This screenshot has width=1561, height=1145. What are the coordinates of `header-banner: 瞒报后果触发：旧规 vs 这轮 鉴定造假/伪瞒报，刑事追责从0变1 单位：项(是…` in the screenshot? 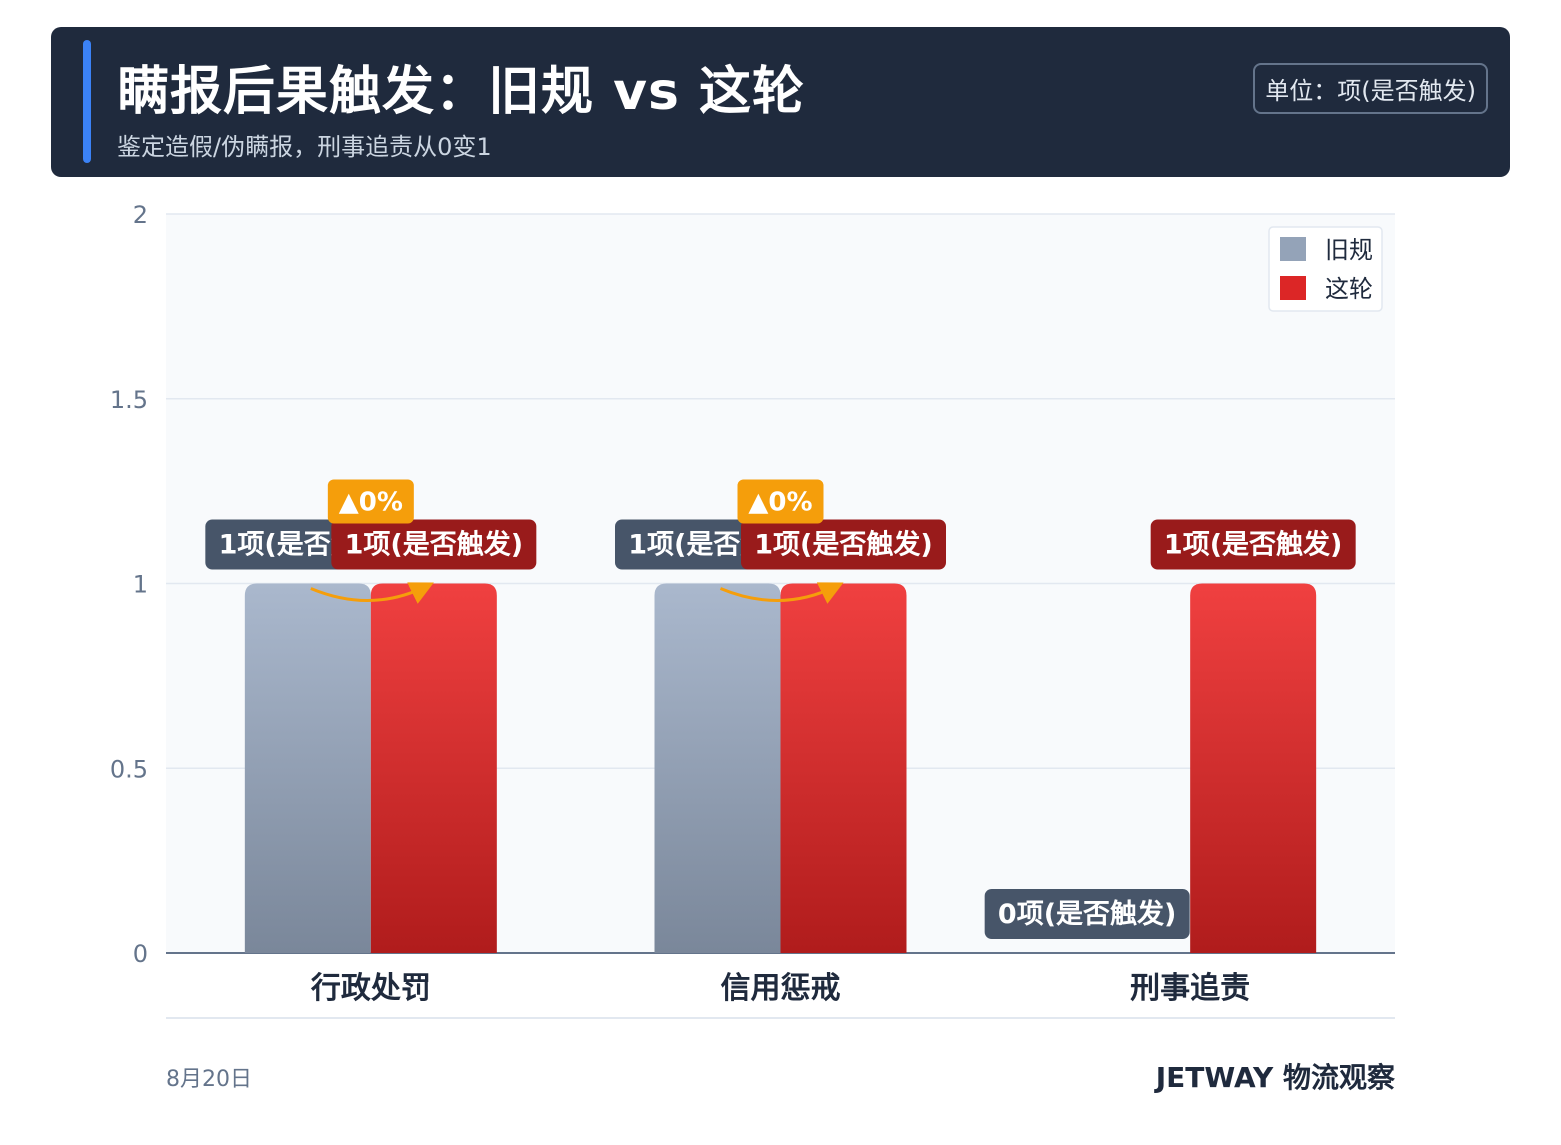 It's located at (780, 102).